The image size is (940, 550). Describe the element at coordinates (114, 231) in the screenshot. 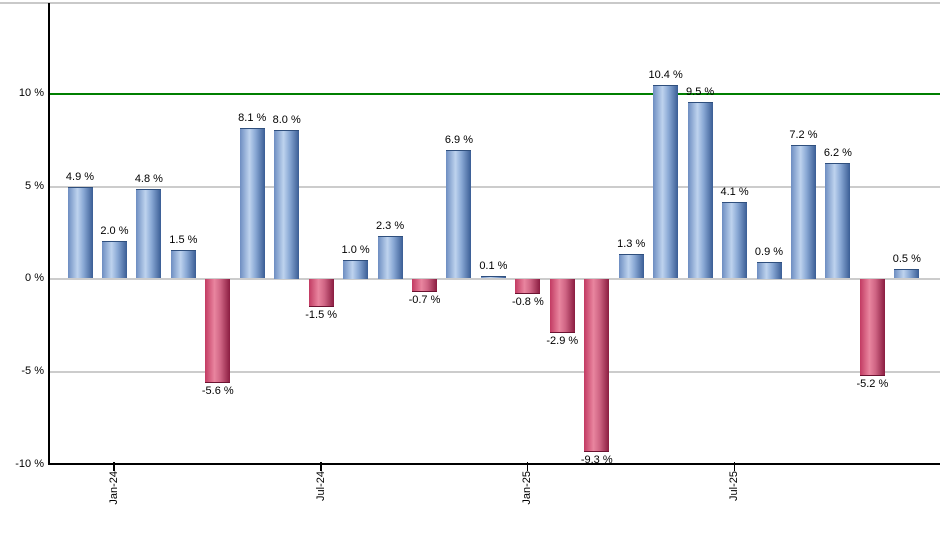

I see `bar-value-label: 2.0 %` at that location.